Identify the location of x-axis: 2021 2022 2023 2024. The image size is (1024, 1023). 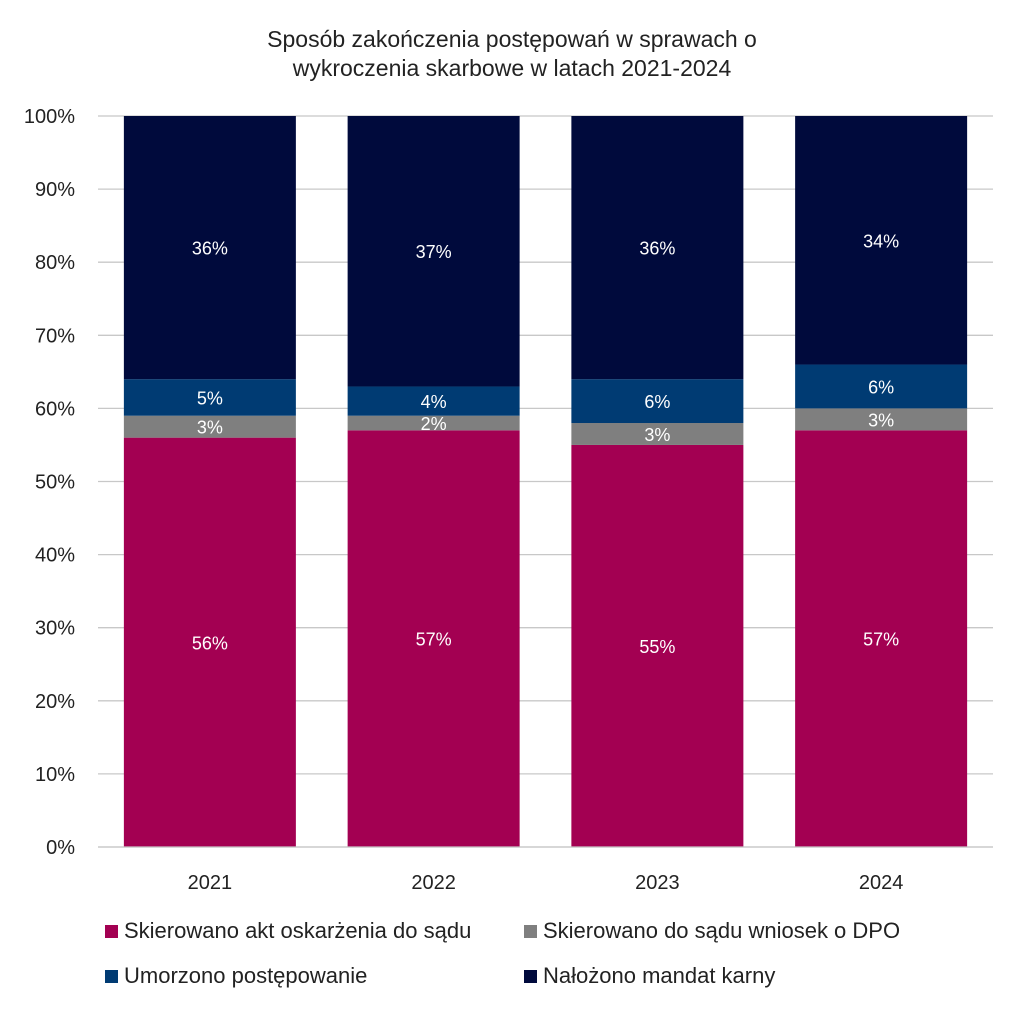
(545, 870).